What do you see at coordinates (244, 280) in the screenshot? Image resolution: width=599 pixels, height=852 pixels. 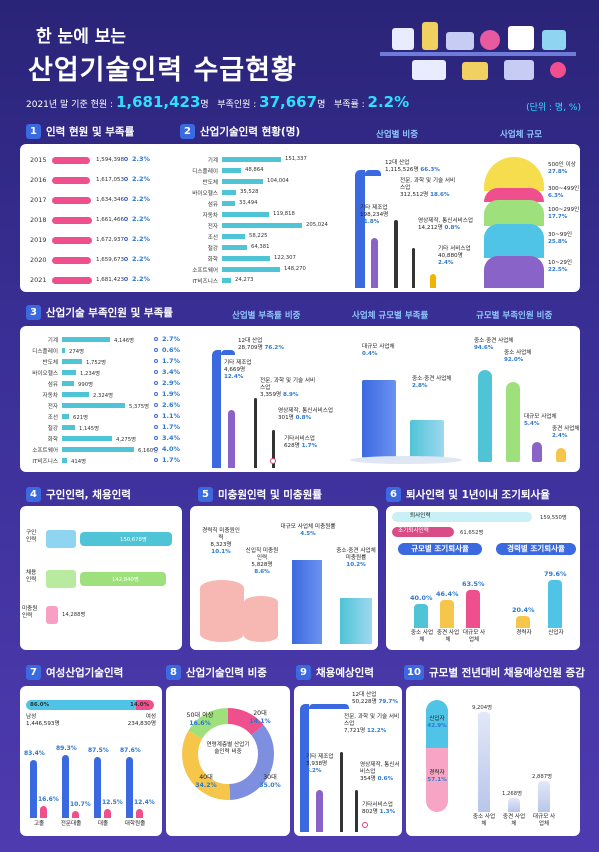 I see `s2-value: 24,273` at bounding box center [244, 280].